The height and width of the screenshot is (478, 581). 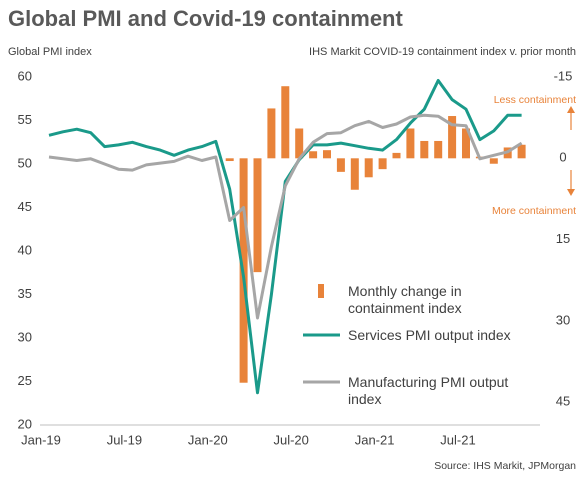 What do you see at coordinates (25, 336) in the screenshot?
I see `y-tick-label: 30` at bounding box center [25, 336].